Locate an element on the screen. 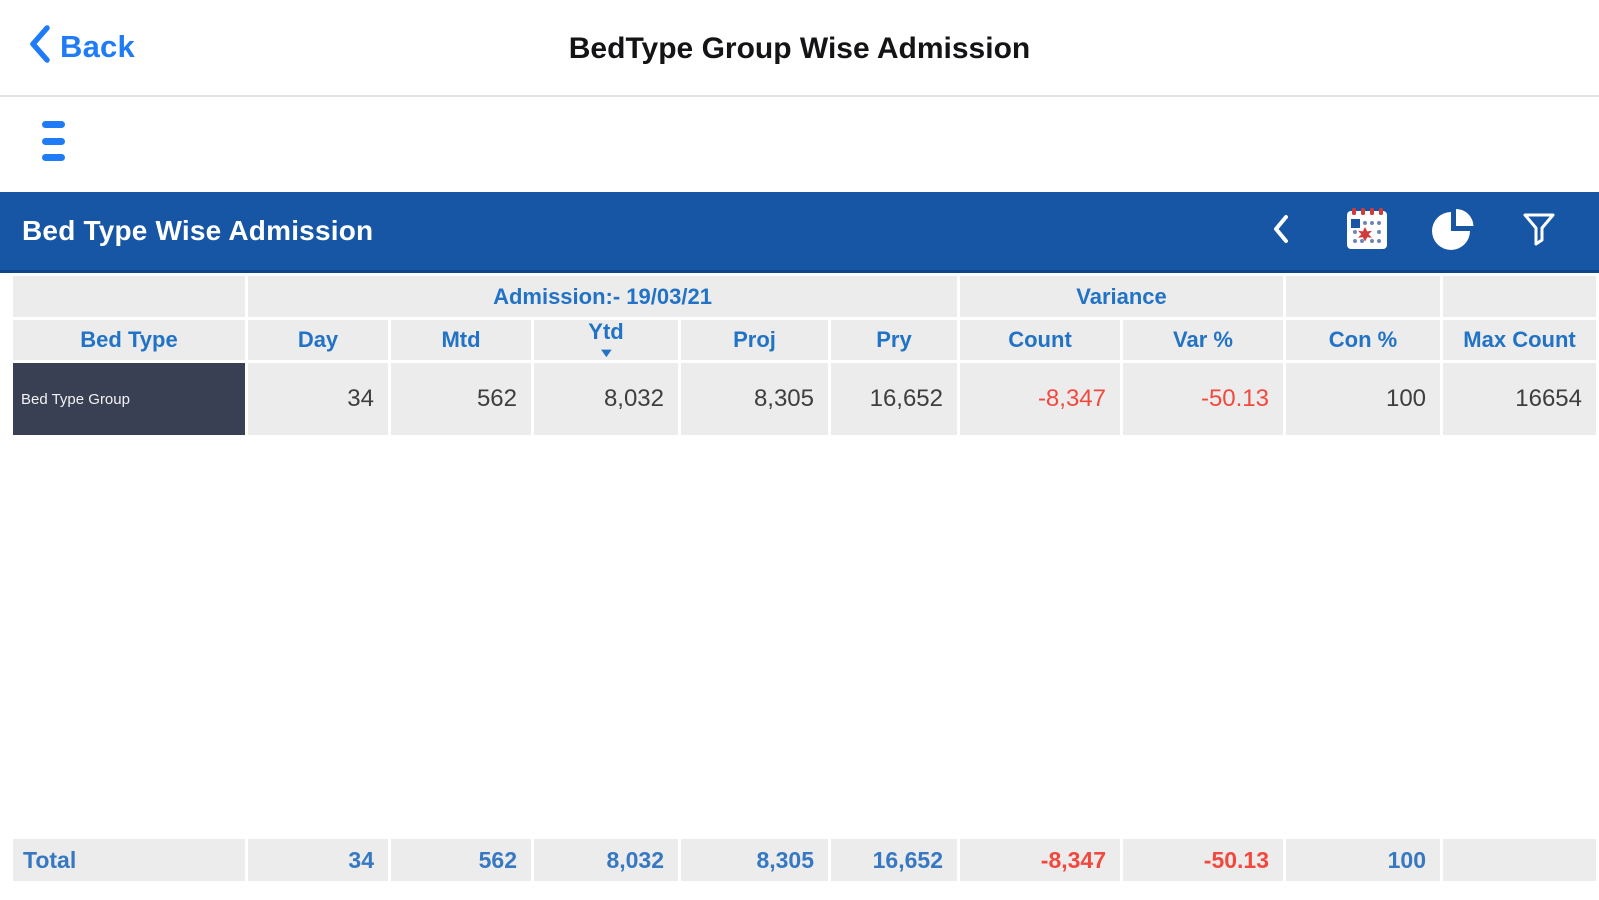 The height and width of the screenshot is (900, 1599). pie-chart-icon is located at coordinates (1453, 231).